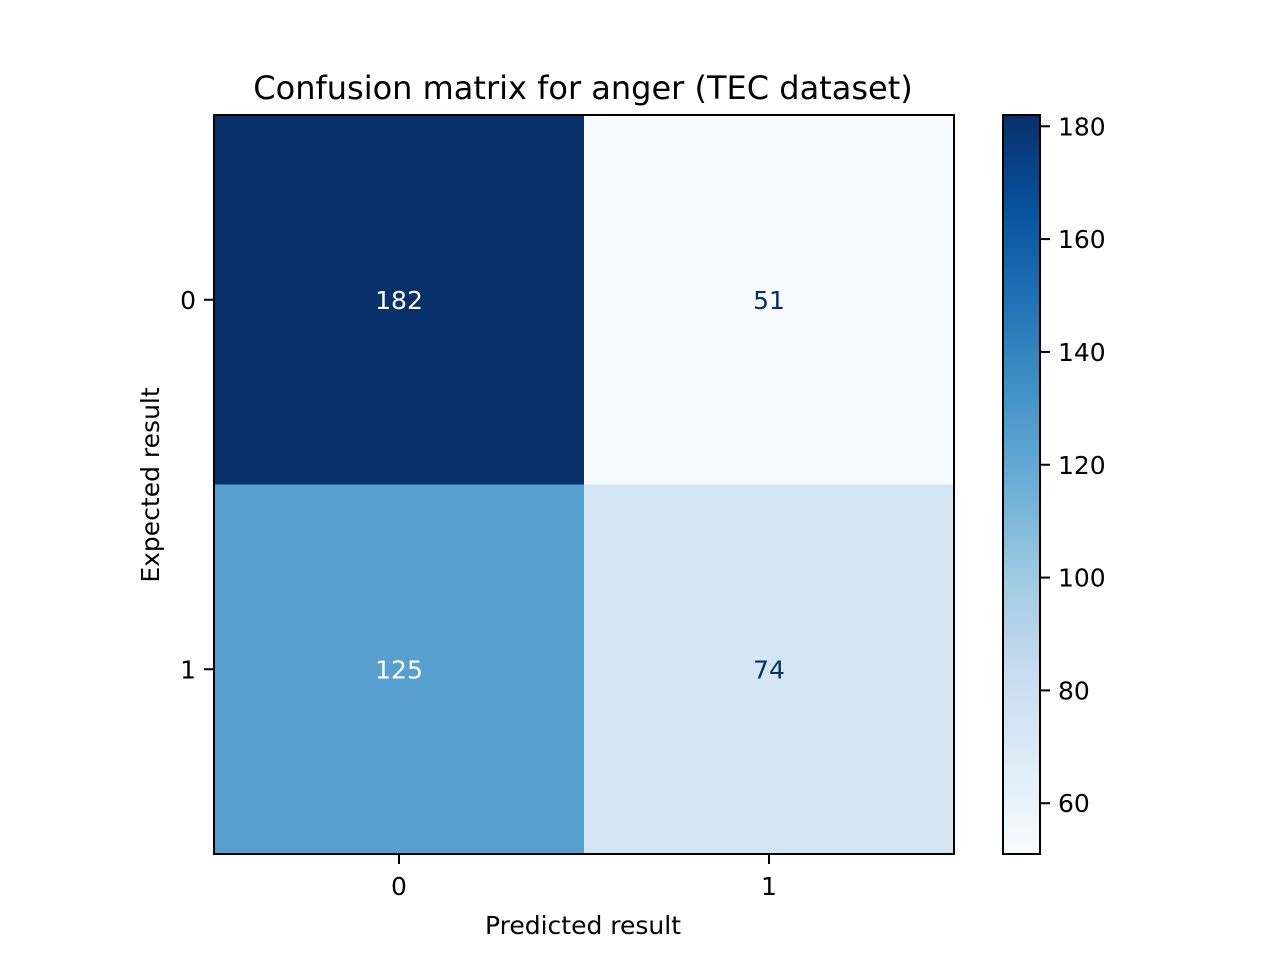 This screenshot has height=960, width=1280. I want to click on cell-value-label: 74, so click(769, 669).